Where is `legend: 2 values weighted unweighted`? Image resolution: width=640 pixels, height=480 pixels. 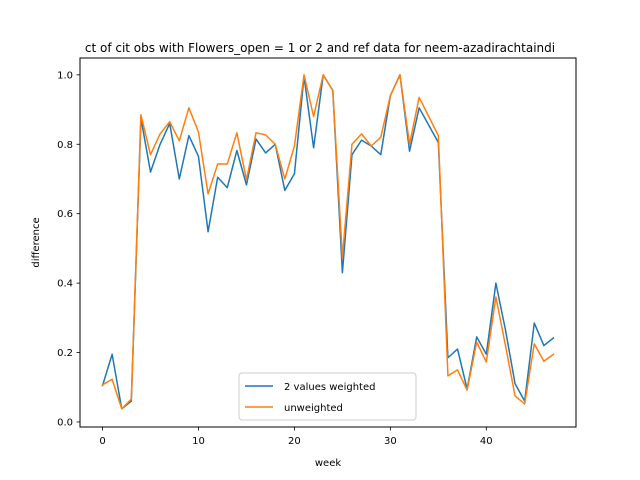 legend: 2 values weighted unweighted is located at coordinates (327, 396).